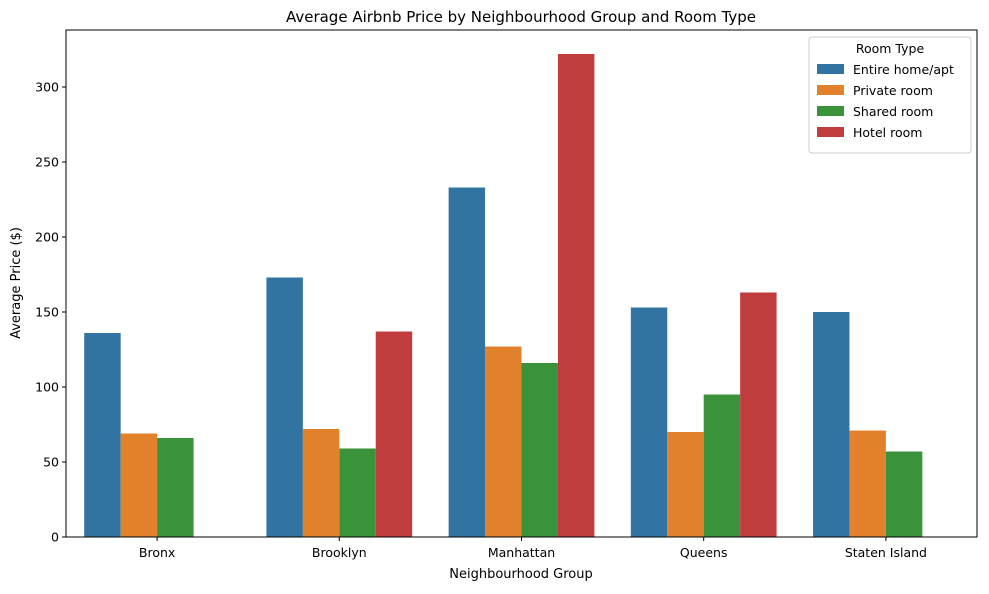 Image resolution: width=989 pixels, height=594 pixels. What do you see at coordinates (893, 111) in the screenshot?
I see `legend-label: Shared room` at bounding box center [893, 111].